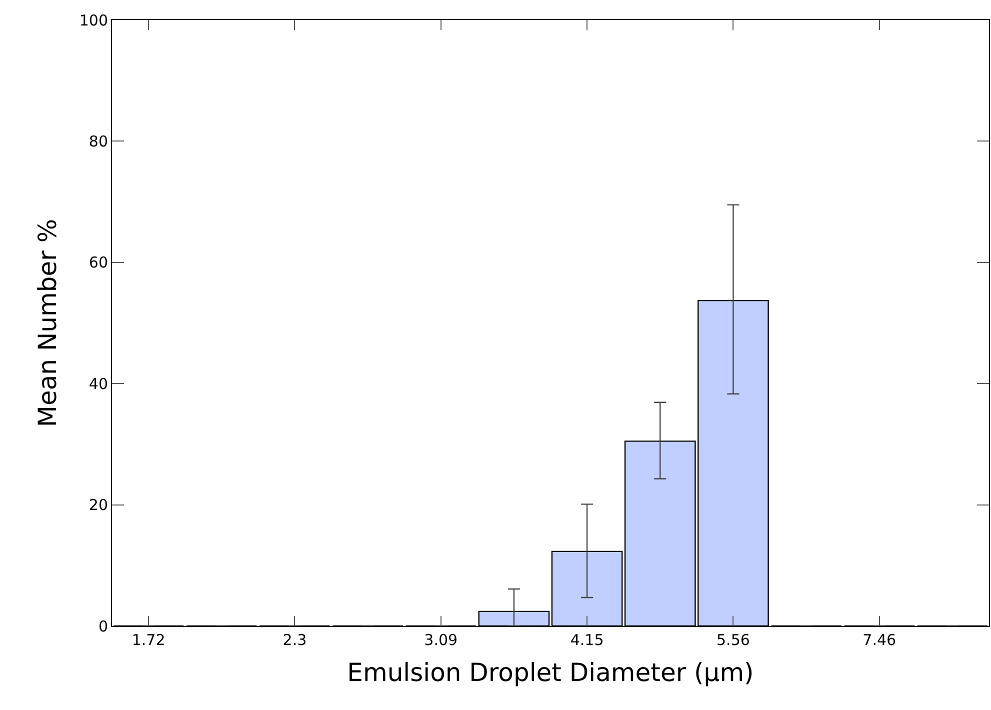  I want to click on x-tick-label: 2.3, so click(294, 640).